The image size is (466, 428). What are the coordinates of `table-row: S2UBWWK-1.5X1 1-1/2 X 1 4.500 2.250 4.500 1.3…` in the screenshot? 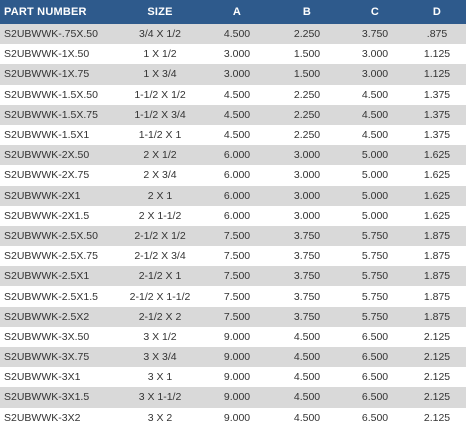 It's located at (233, 135).